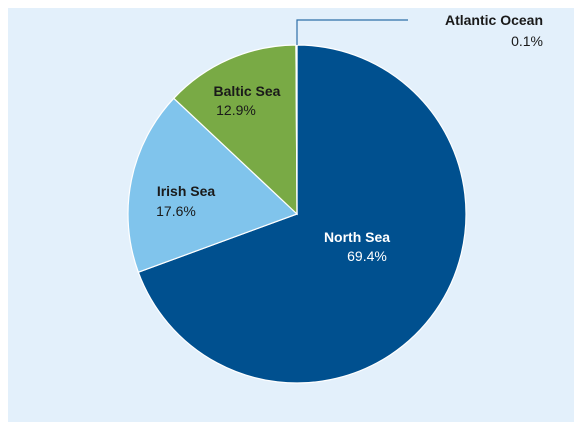 This screenshot has width=582, height=430. I want to click on atlantic-ocean-label: Atlantic Ocean, so click(494, 20).